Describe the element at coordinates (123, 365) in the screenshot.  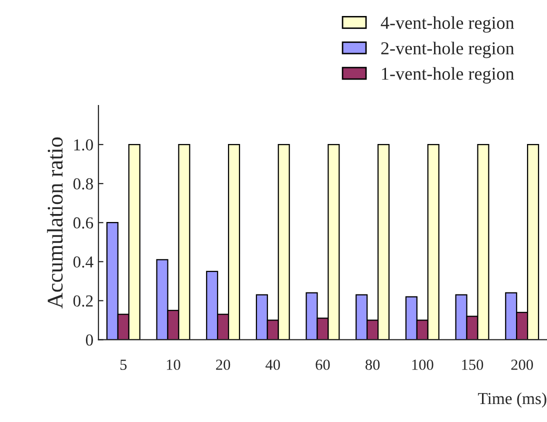
I see `x-tick-label: 5` at that location.